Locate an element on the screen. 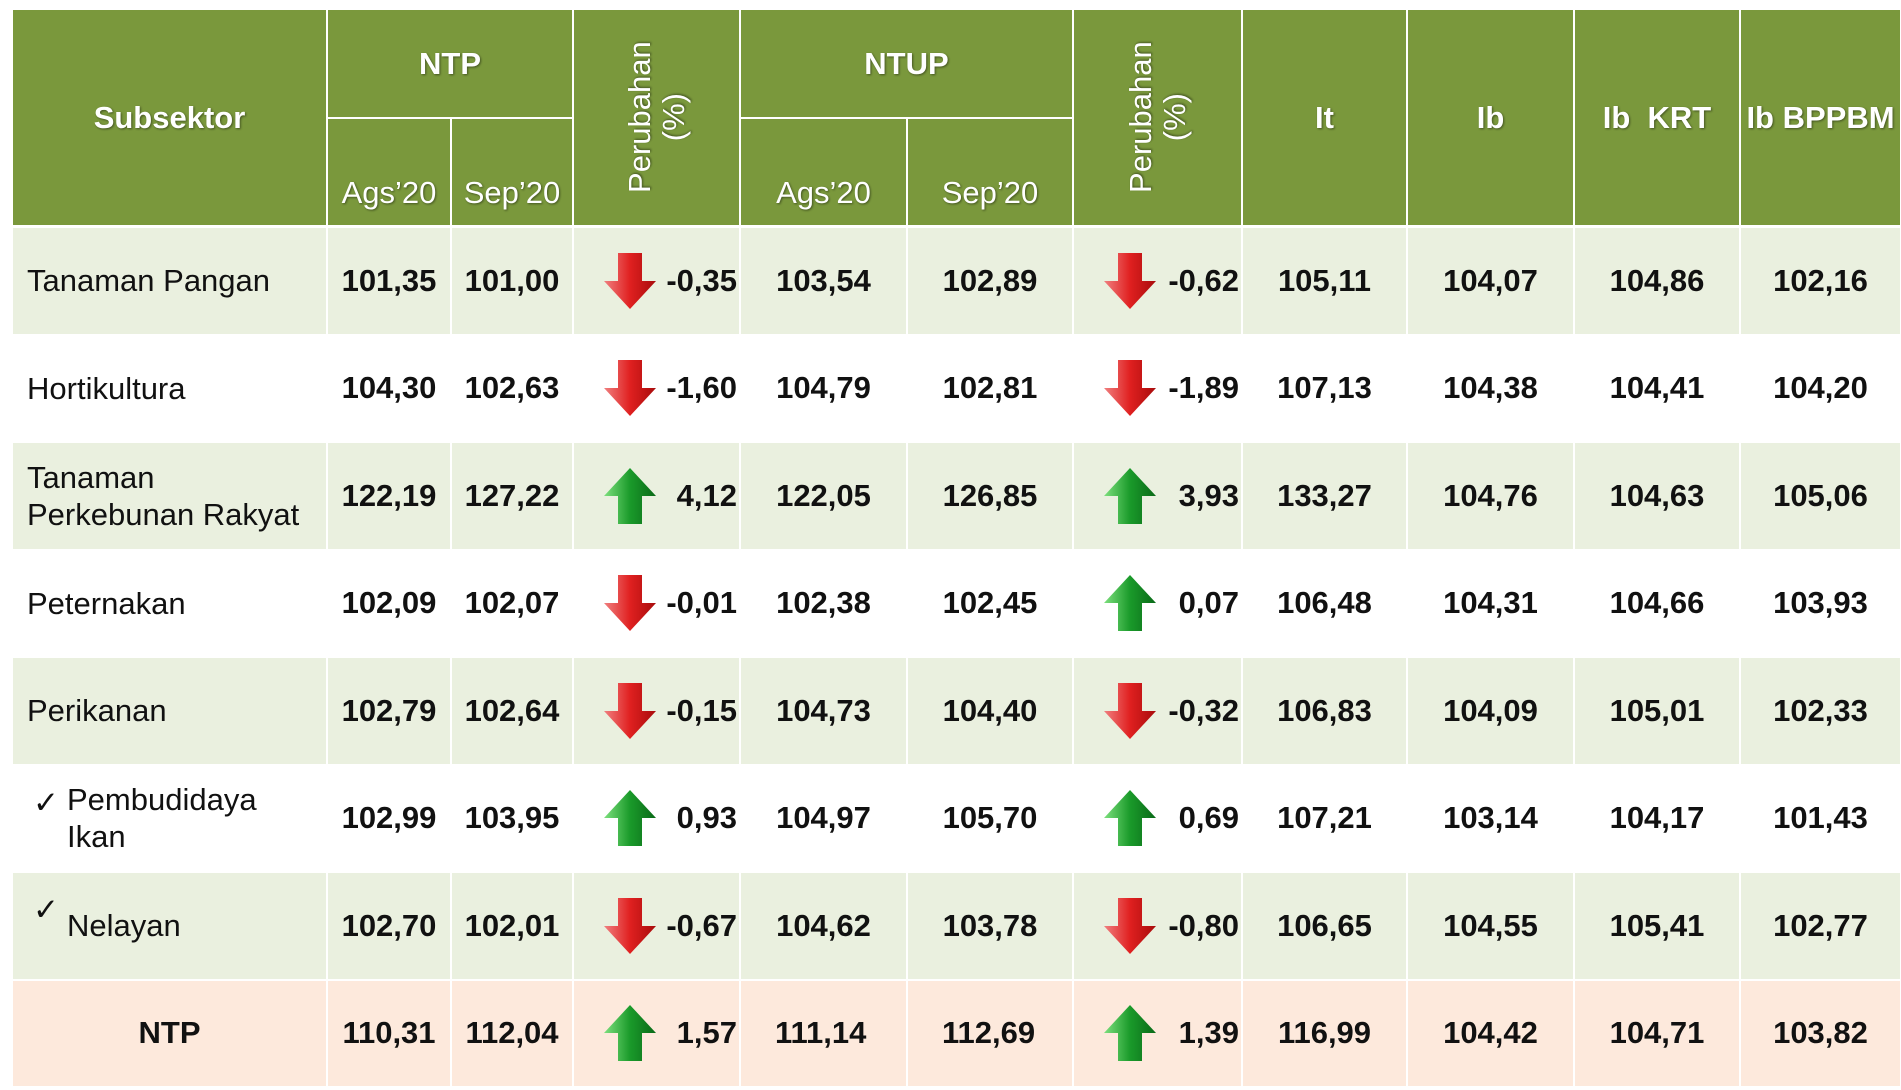 The height and width of the screenshot is (1090, 1901). cell: 4,12 is located at coordinates (656, 496).